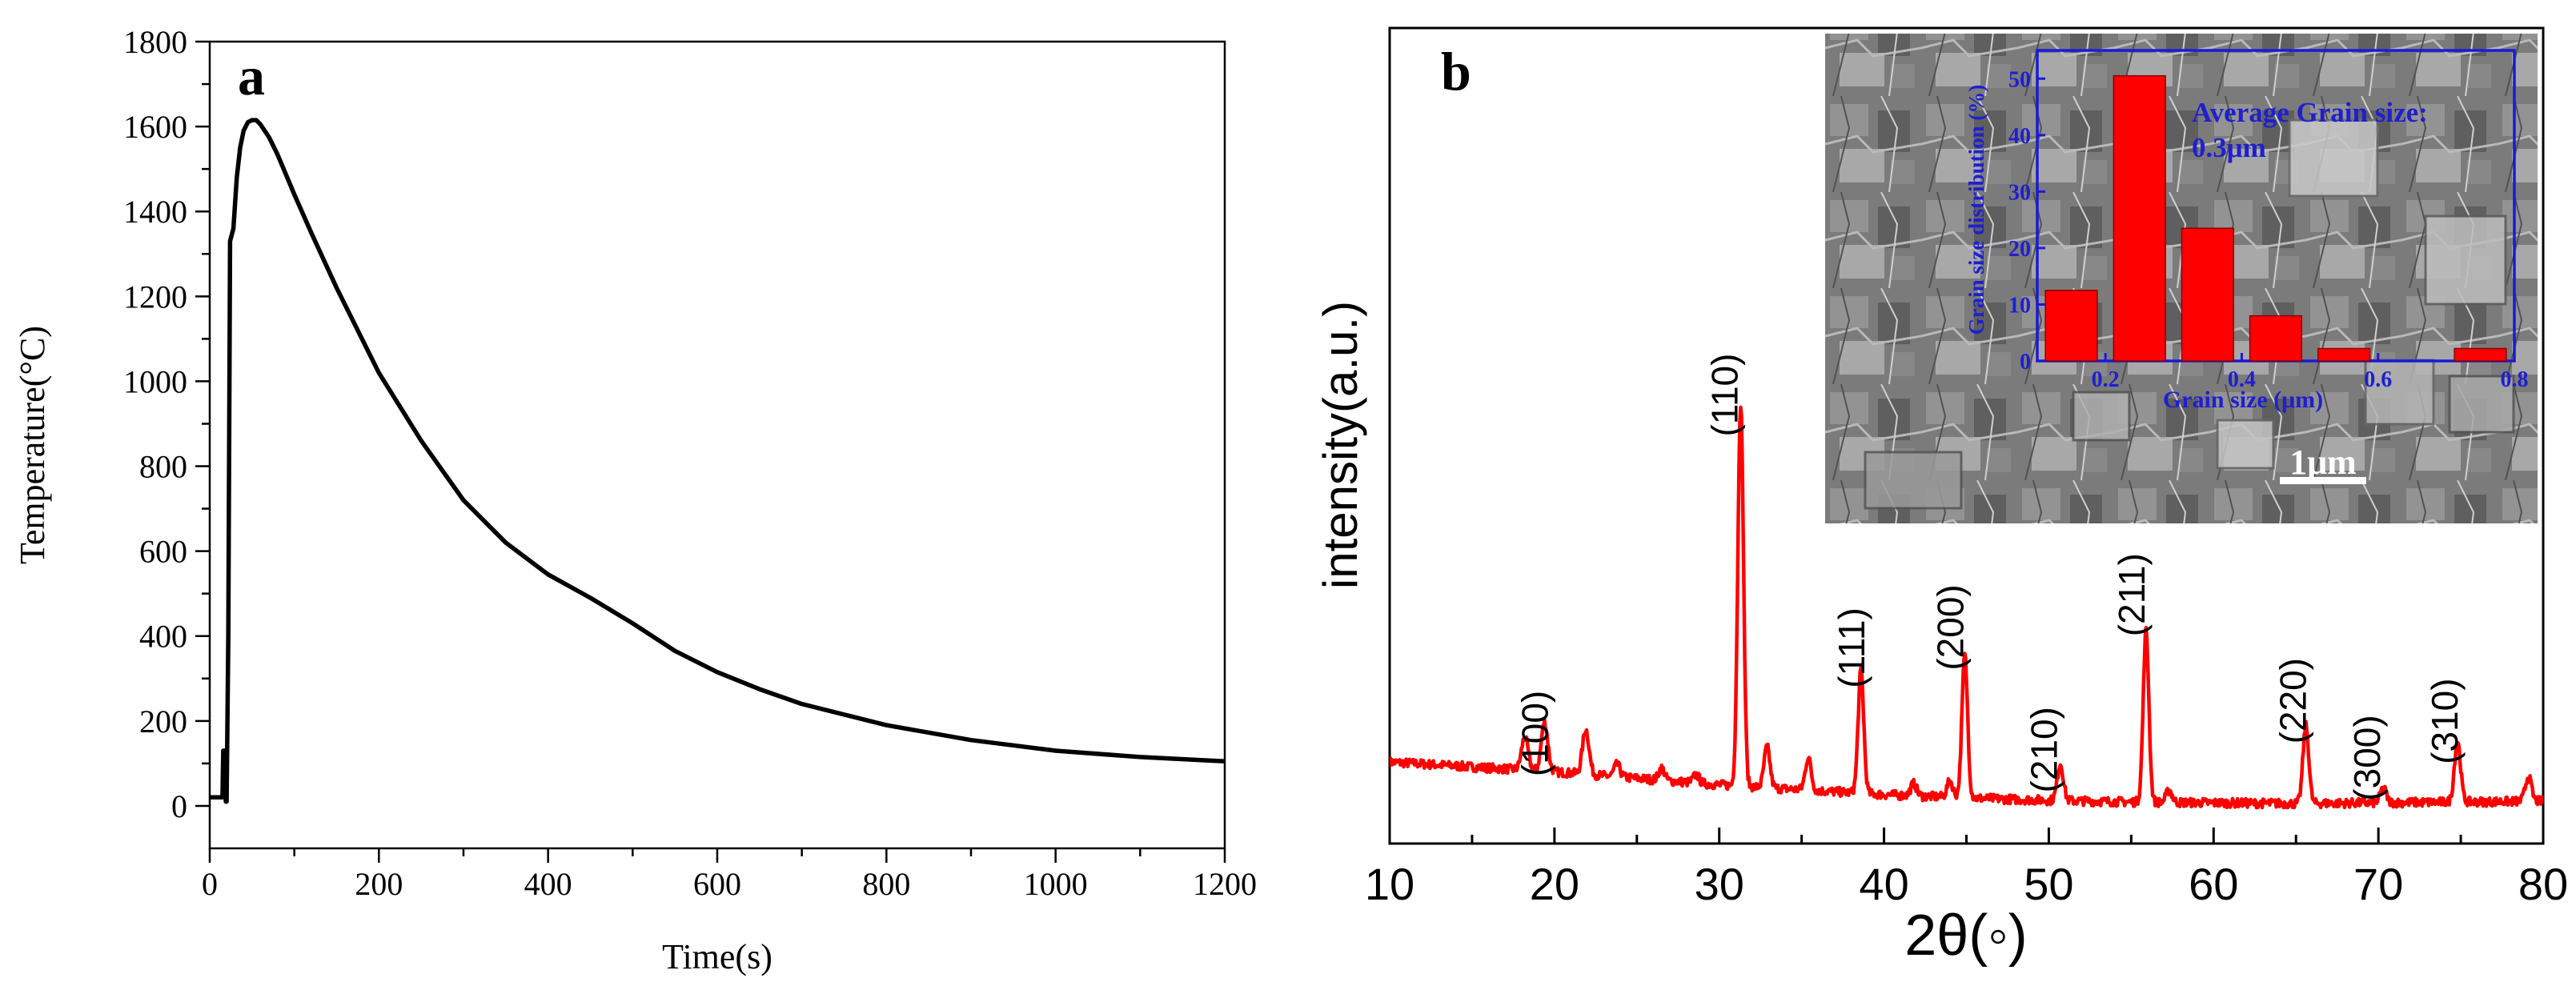  I want to click on peak-label: (310), so click(2445, 721).